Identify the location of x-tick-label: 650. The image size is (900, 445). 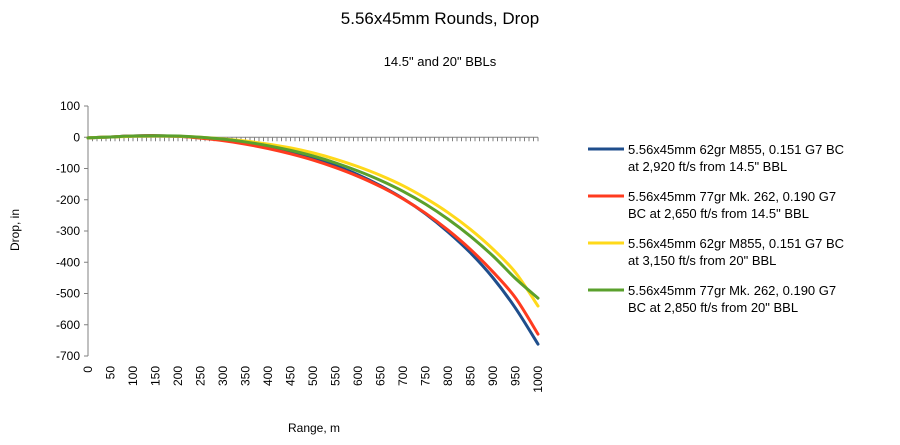
(381, 376).